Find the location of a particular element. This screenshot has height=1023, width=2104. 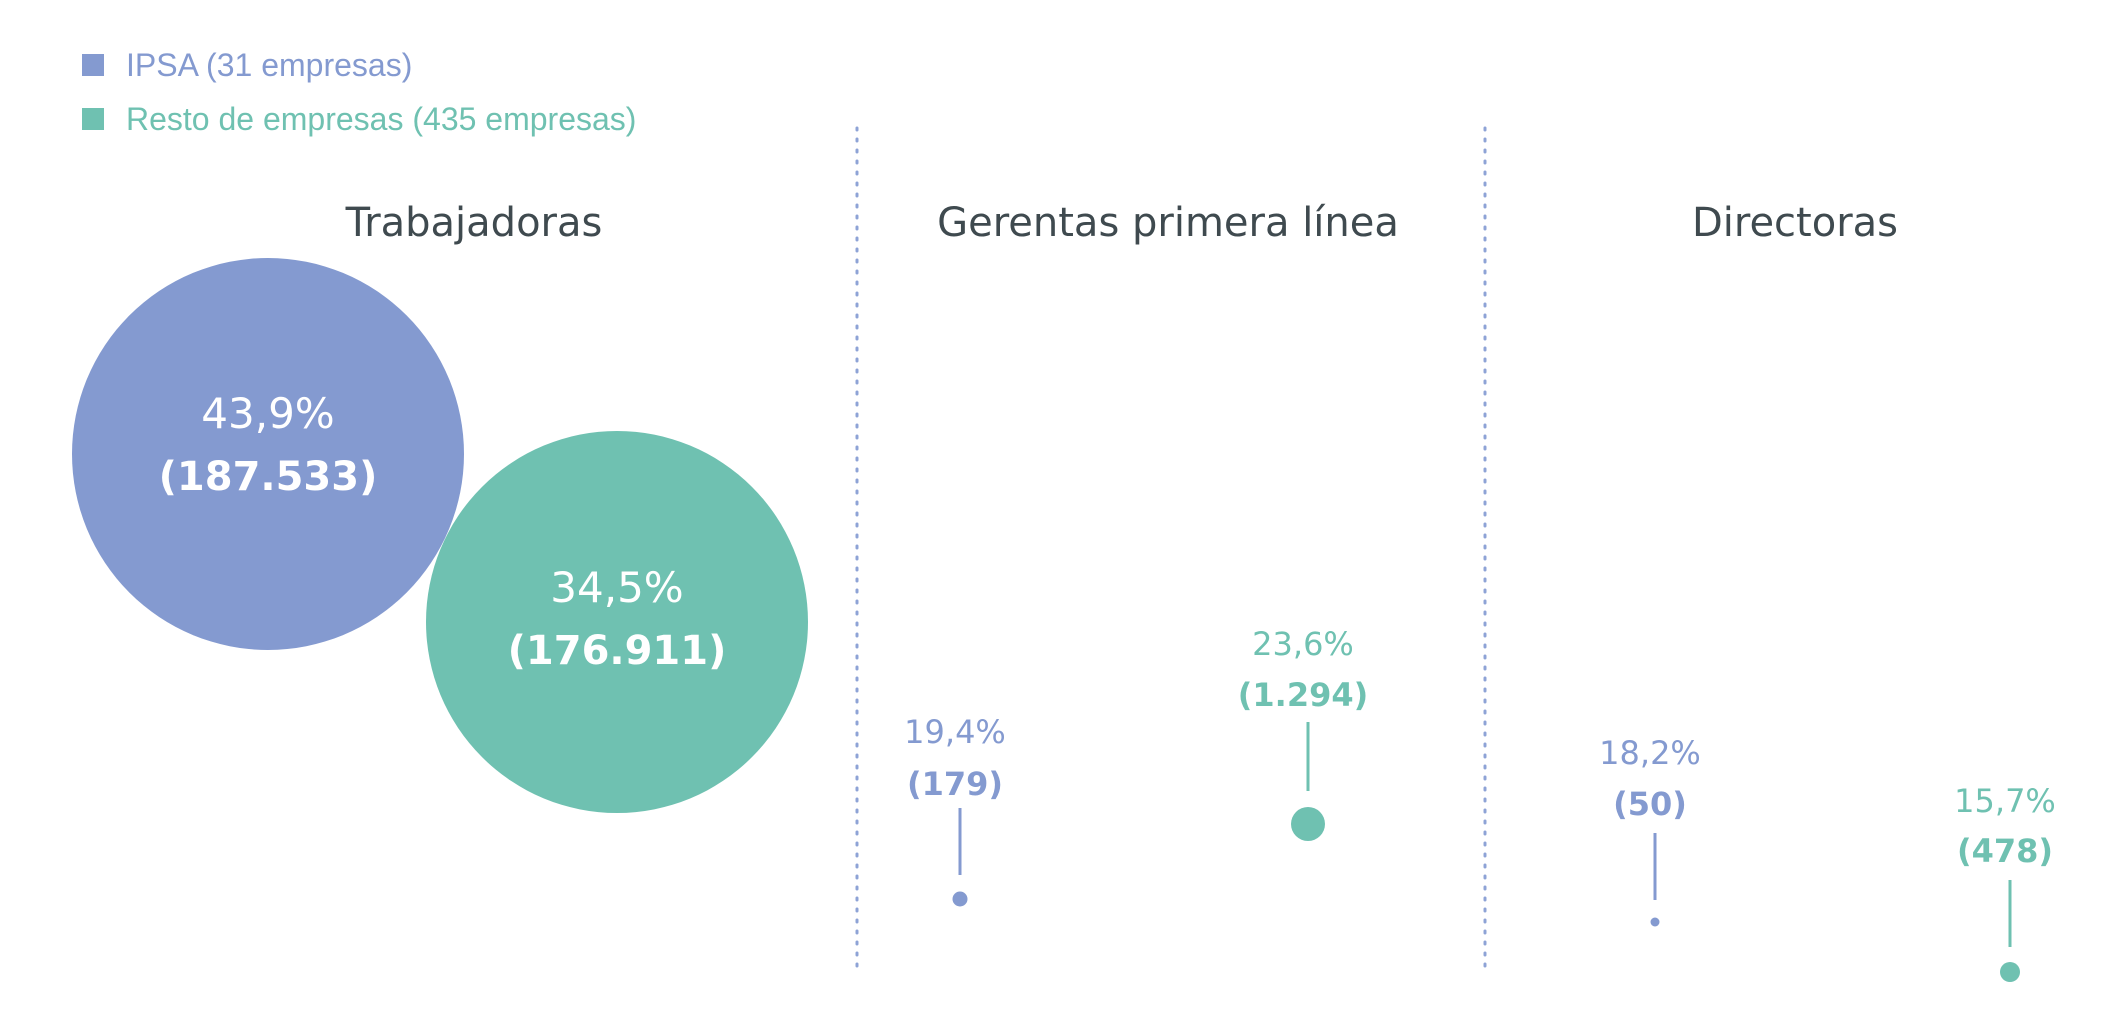

panel-1-resto-count-label: (176.911) is located at coordinates (617, 651).